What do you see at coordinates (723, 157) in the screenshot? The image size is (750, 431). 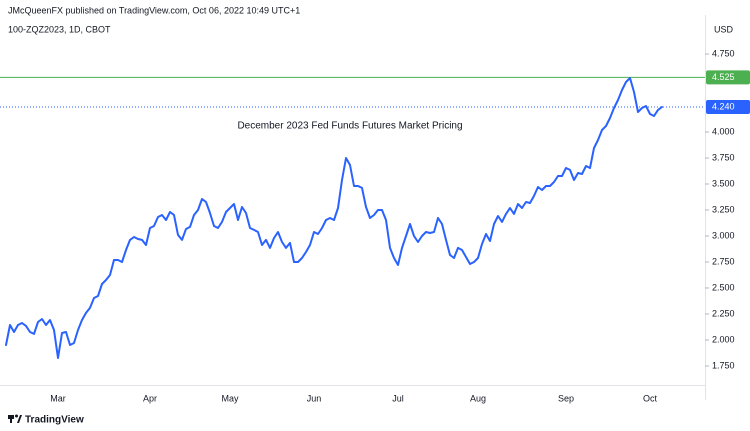 I see `y-tick-label: 3.750` at bounding box center [723, 157].